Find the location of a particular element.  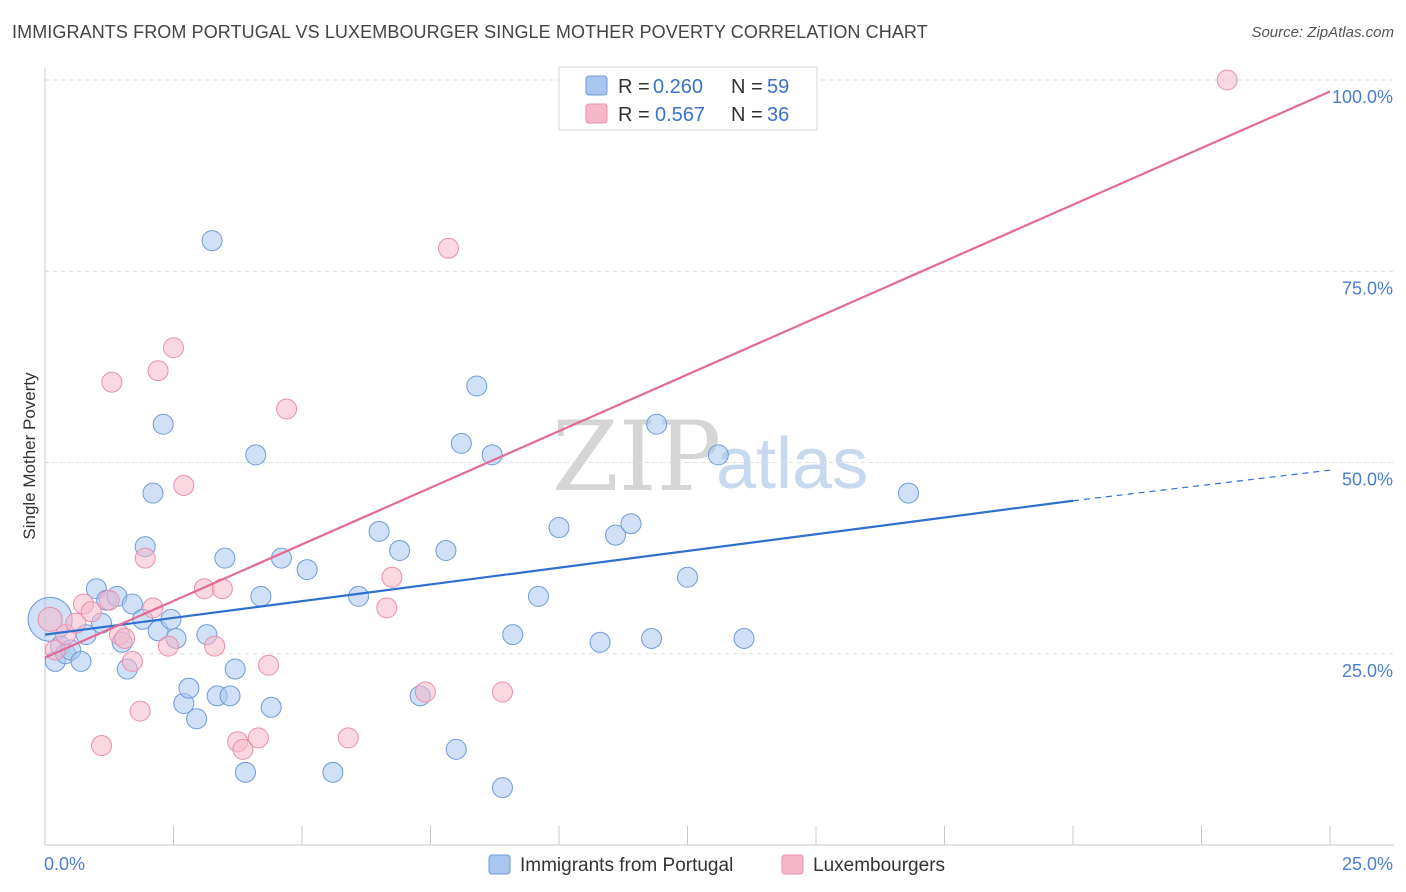

bottom-legend: Immigrants from Portugal Luxembourgers is located at coordinates (716, 865).